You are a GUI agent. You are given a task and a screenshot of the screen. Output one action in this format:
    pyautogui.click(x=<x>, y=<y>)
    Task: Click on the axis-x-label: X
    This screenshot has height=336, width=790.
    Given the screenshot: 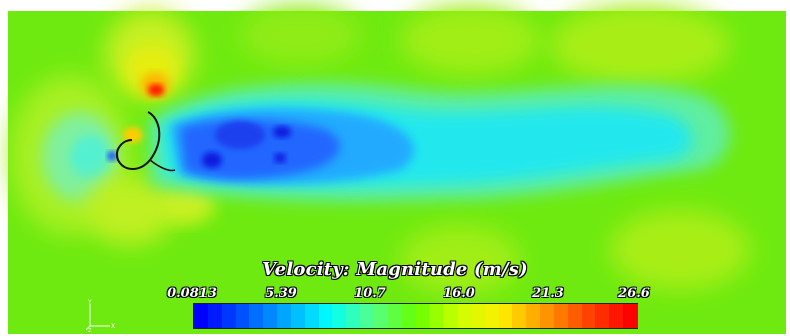 What is the action you would take?
    pyautogui.click(x=113, y=326)
    